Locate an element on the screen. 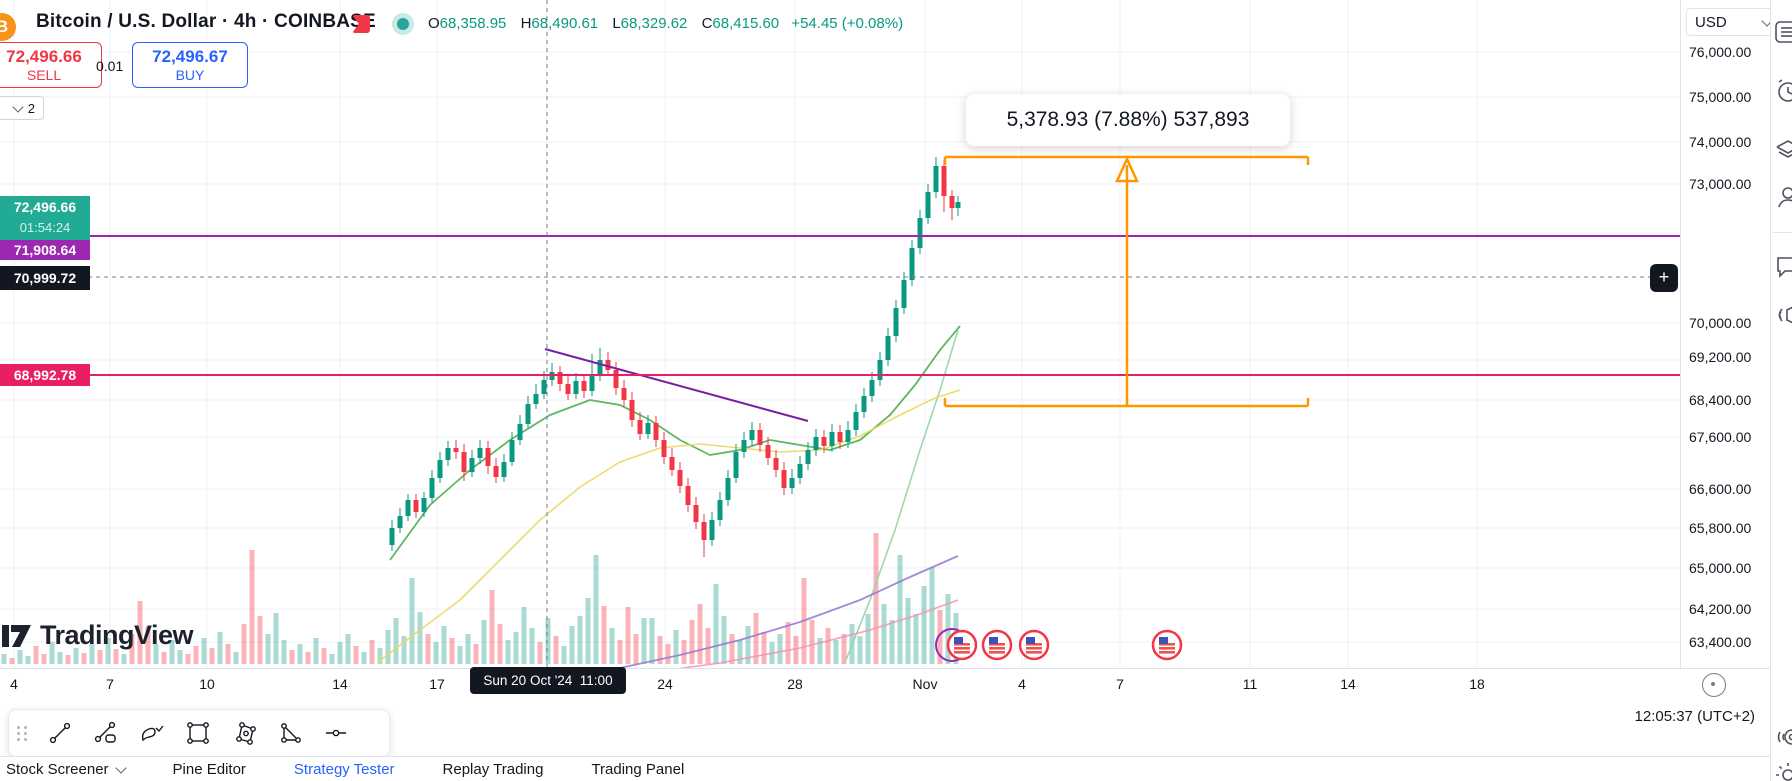 The image size is (1792, 781). symbol-title: Bitcoin / U.S. Dollar · 4h · COINBASE is located at coordinates (206, 21).